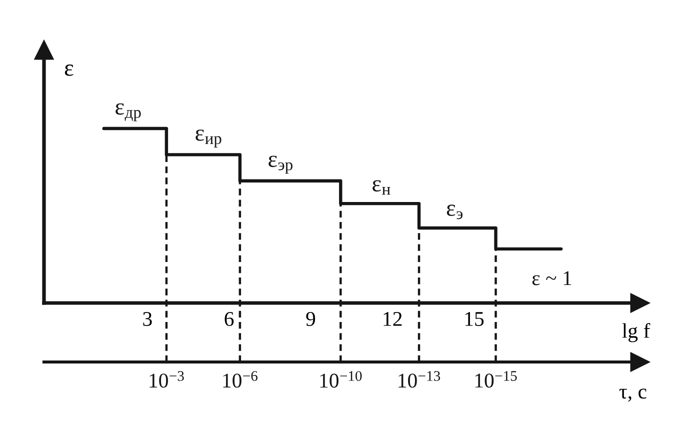  What do you see at coordinates (381, 187) in the screenshot?
I see `annotation: ε$_{н}$` at bounding box center [381, 187].